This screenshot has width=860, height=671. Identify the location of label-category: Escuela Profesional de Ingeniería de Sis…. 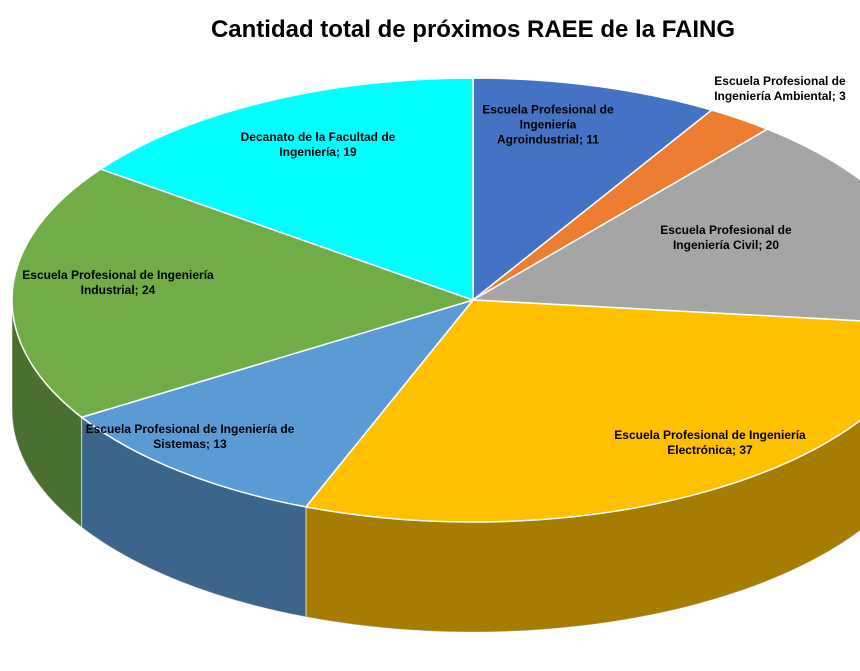
(190, 436).